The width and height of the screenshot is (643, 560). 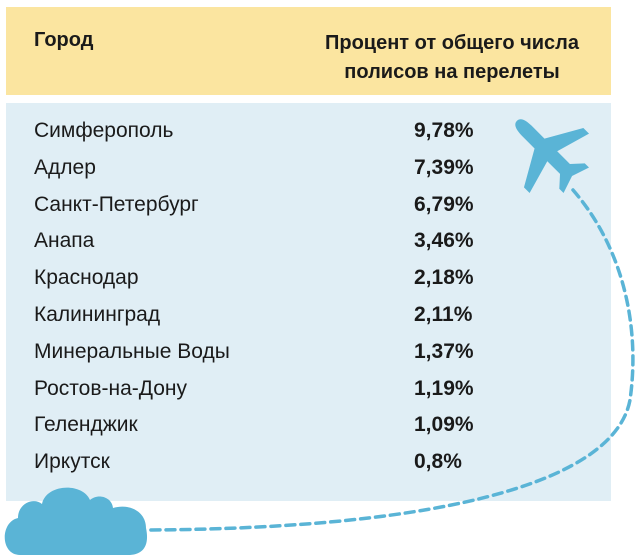 What do you see at coordinates (116, 204) in the screenshot?
I see `city-name: Санкт-Петербург` at bounding box center [116, 204].